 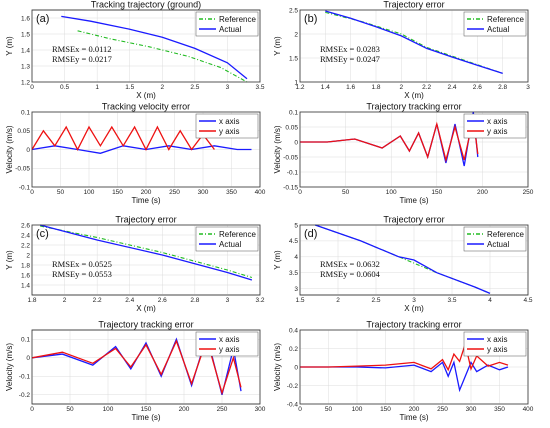 I want to click on y-tick-label: 3.5, so click(x=293, y=273).